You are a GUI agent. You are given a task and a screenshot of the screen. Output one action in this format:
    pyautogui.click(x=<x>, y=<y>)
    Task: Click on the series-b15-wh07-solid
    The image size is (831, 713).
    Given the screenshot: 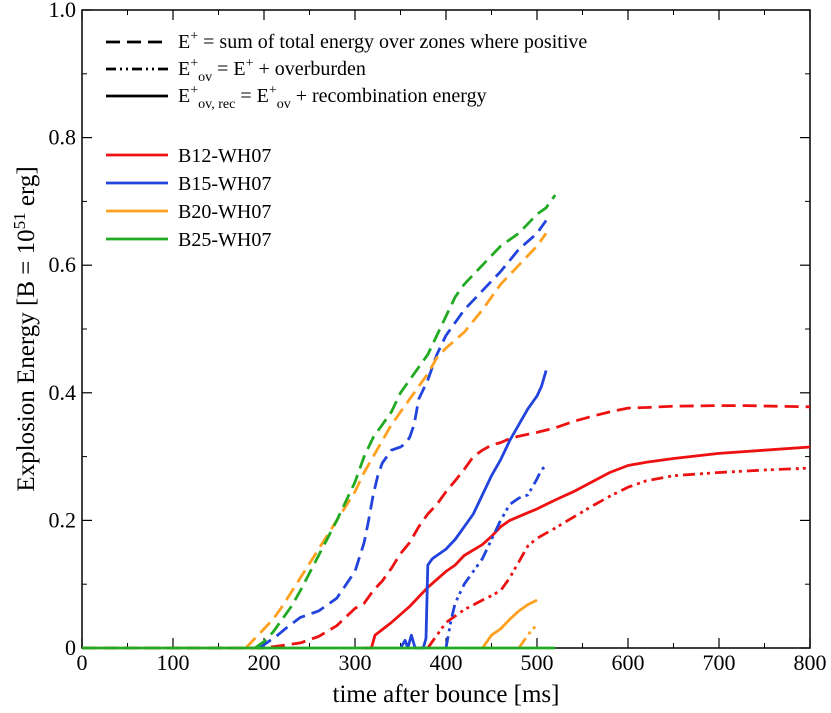 What is the action you would take?
    pyautogui.click(x=473, y=510)
    